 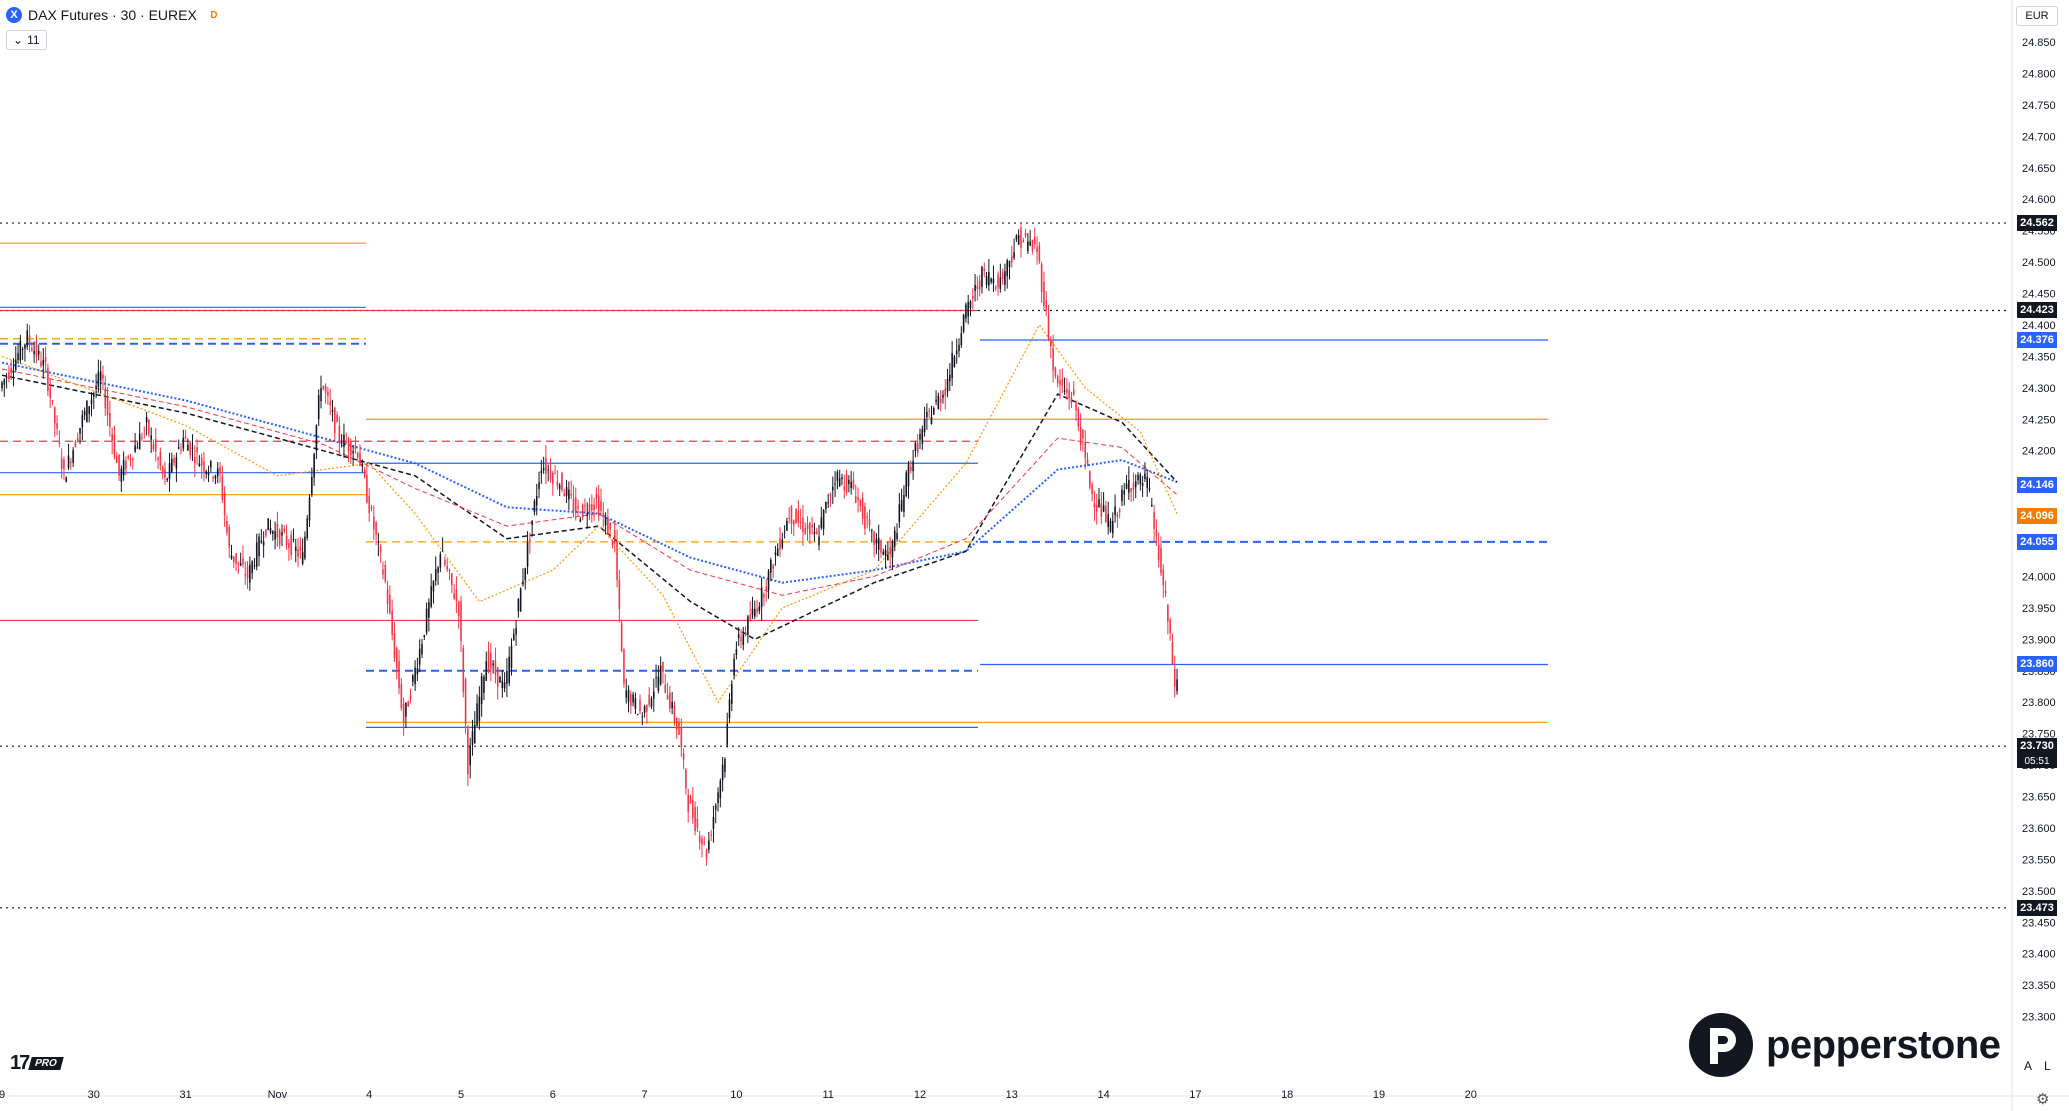 I want to click on level-price-tag: 24.376, so click(x=2037, y=340).